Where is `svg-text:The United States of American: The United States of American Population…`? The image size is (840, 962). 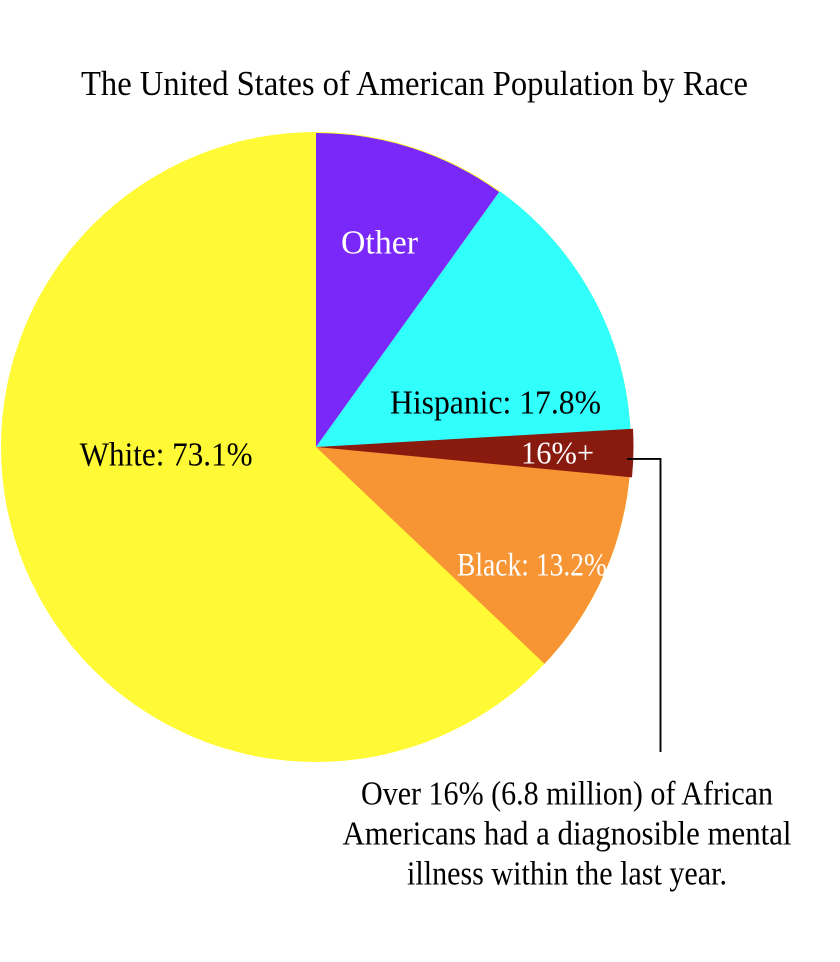
svg-text:The United States of American: The United States of American Population… is located at coordinates (414, 83).